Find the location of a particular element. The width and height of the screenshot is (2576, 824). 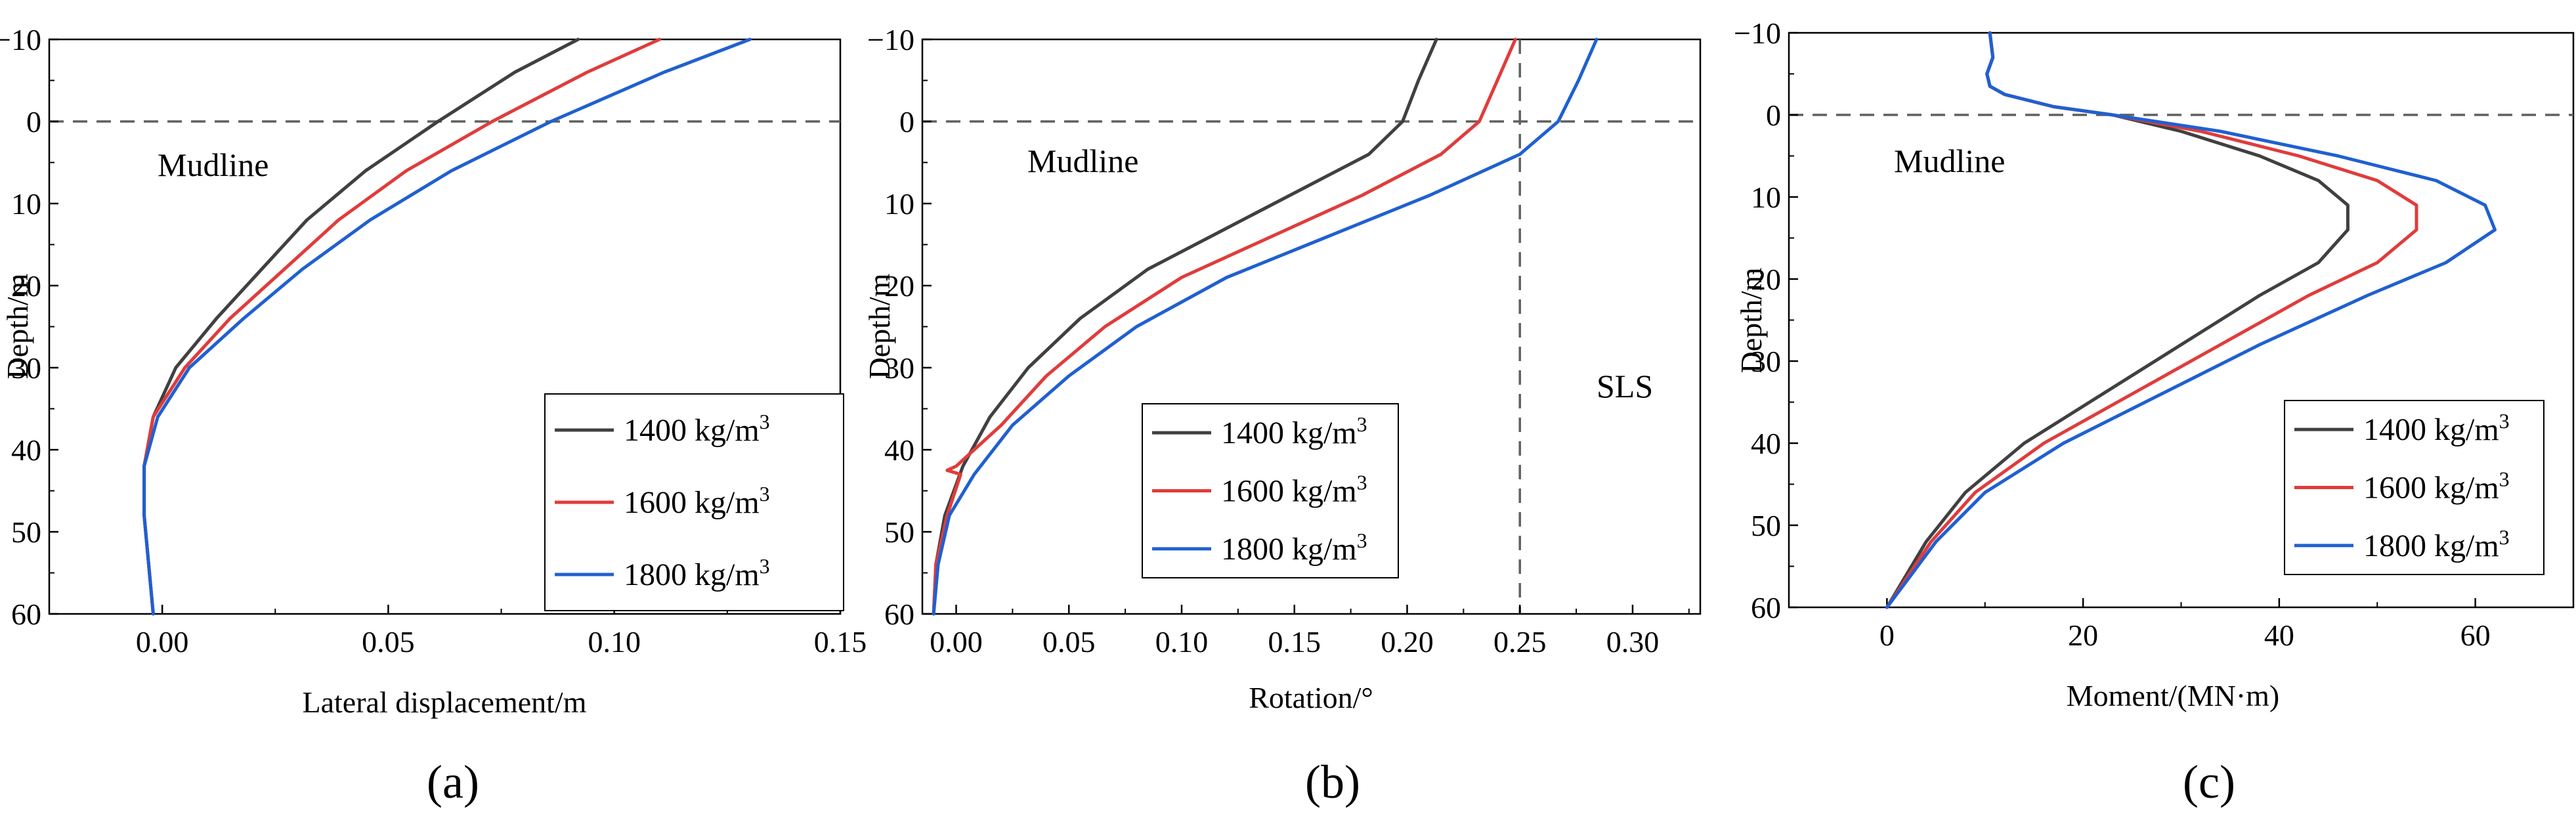

x-tick-label: 0.25 is located at coordinates (1520, 642).